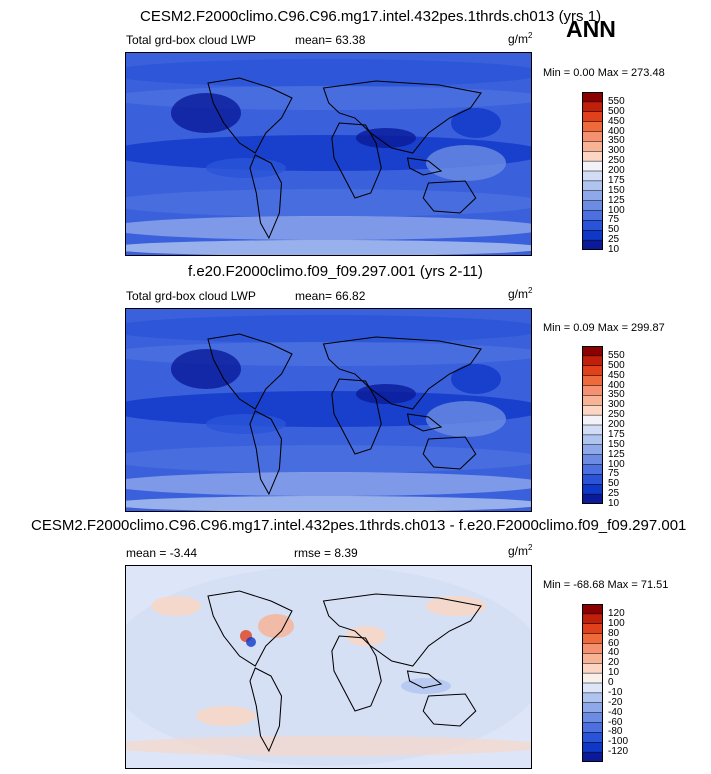  I want to click on colorbar-tick-label: 300, so click(616, 405).